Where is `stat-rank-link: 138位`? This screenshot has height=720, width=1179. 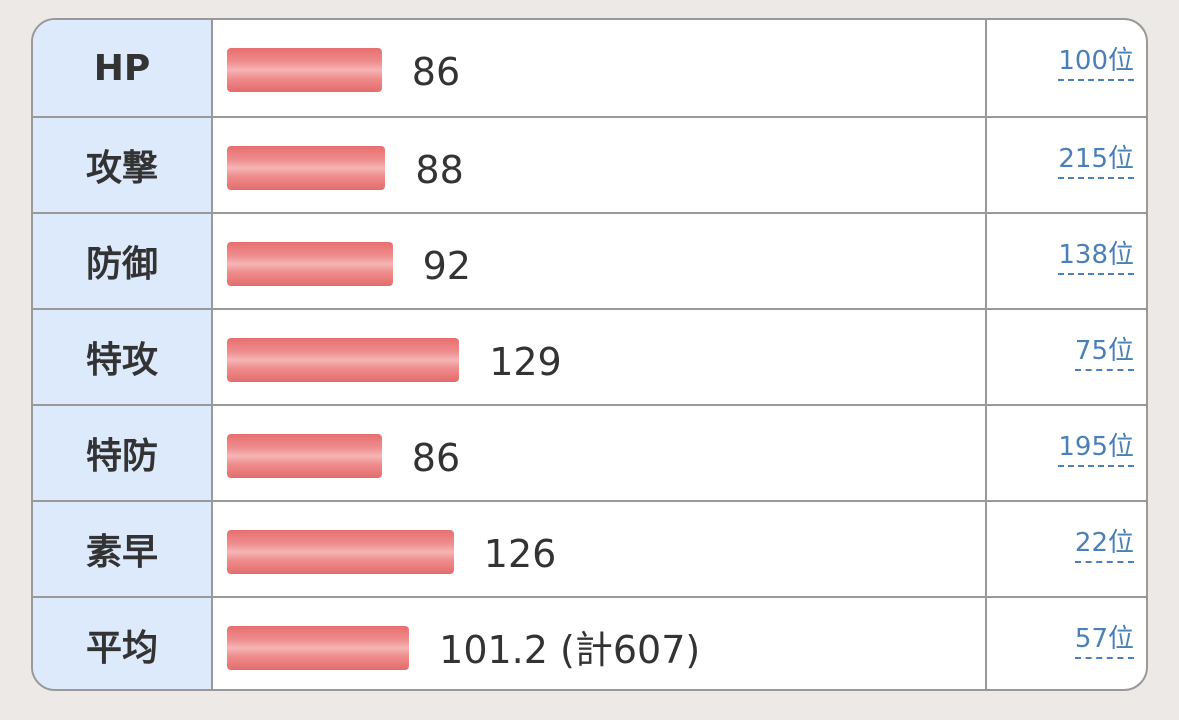 stat-rank-link: 138位 is located at coordinates (1096, 257).